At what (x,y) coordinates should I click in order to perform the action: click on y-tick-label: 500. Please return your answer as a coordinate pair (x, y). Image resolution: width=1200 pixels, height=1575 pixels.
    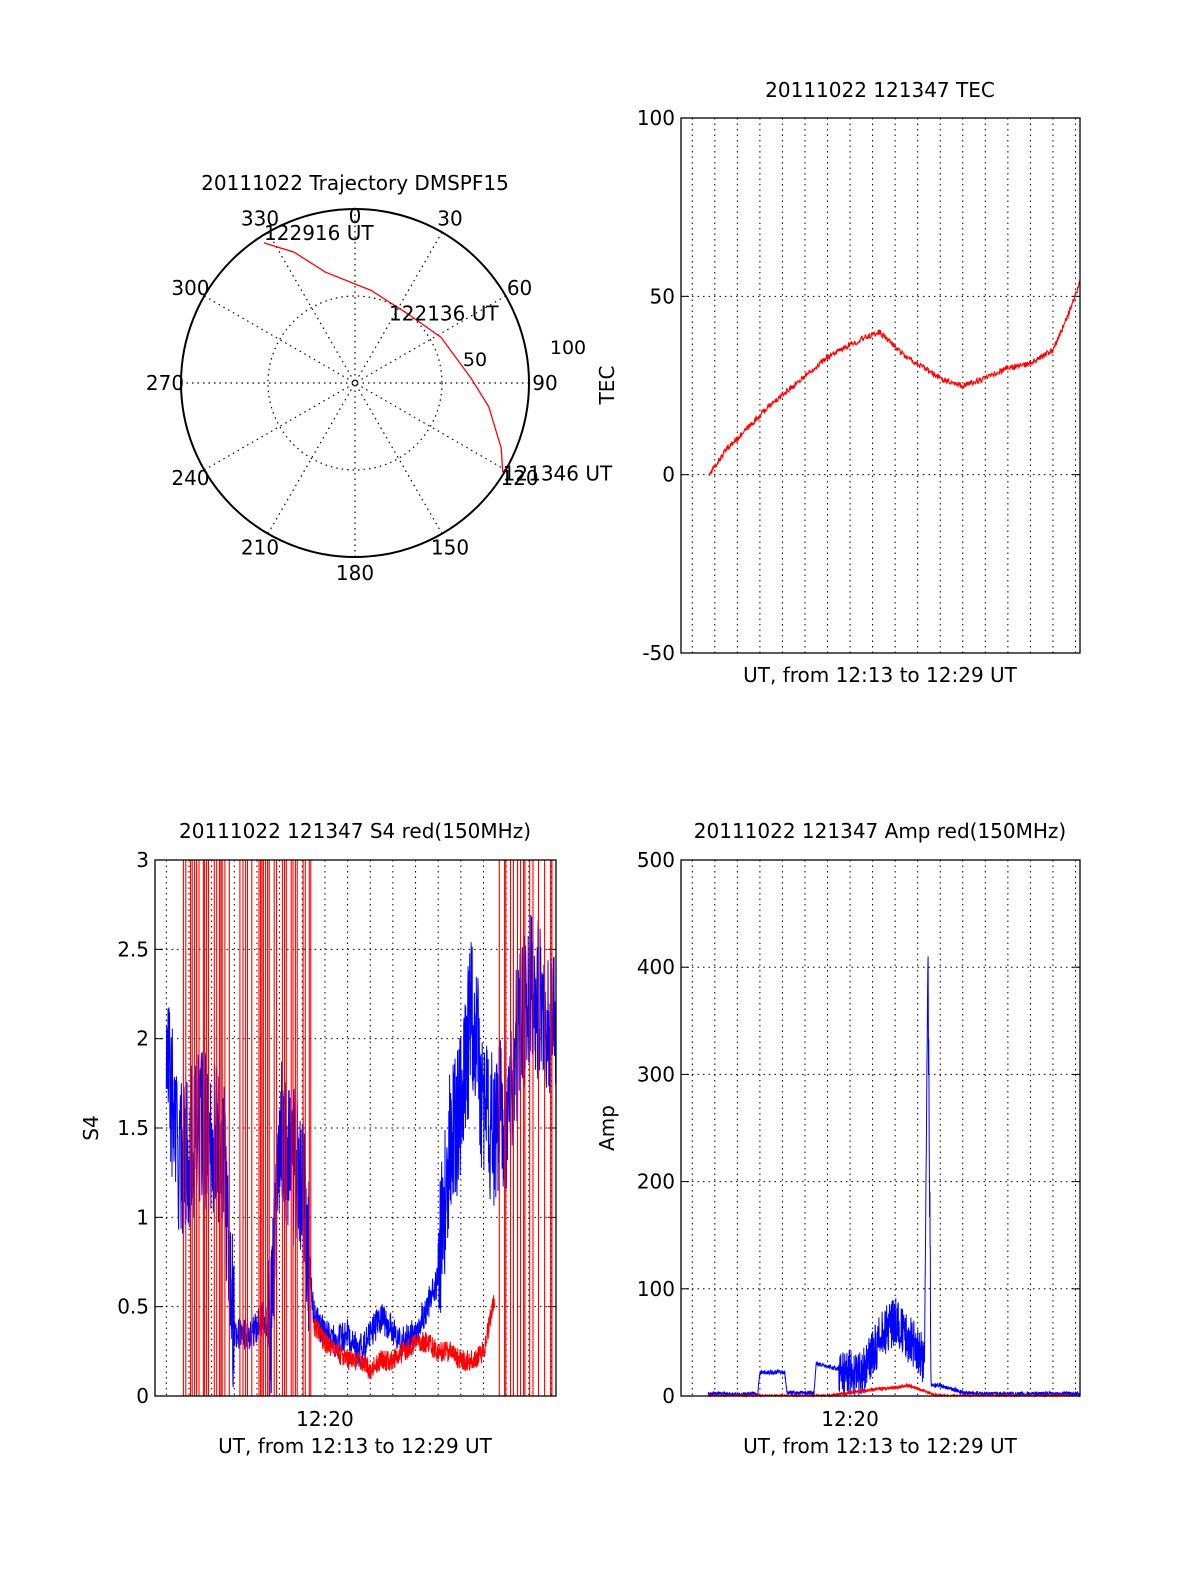
    Looking at the image, I should click on (656, 860).